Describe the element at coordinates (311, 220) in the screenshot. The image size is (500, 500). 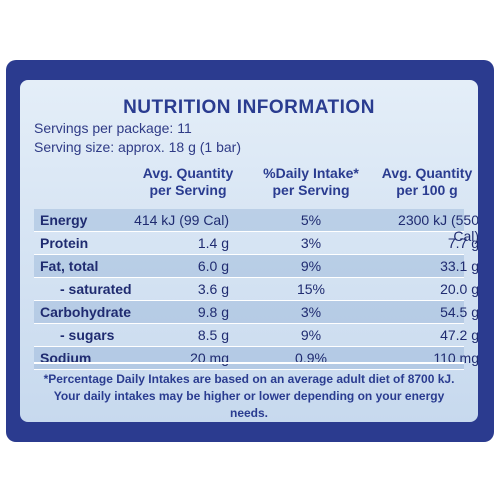
I see `daily-intake-value: 5%` at that location.